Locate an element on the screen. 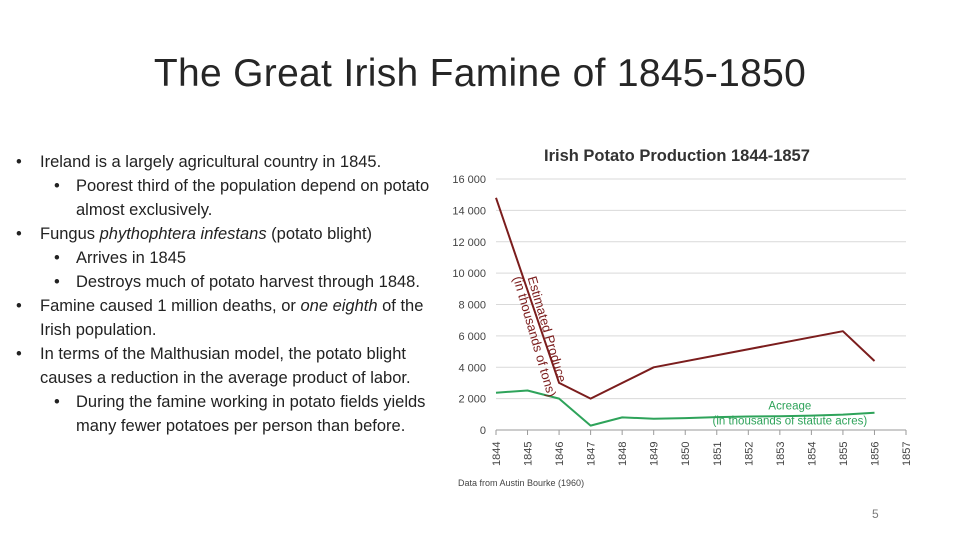 This screenshot has width=960, height=540. y-tick-label: 10 000 is located at coordinates (469, 274).